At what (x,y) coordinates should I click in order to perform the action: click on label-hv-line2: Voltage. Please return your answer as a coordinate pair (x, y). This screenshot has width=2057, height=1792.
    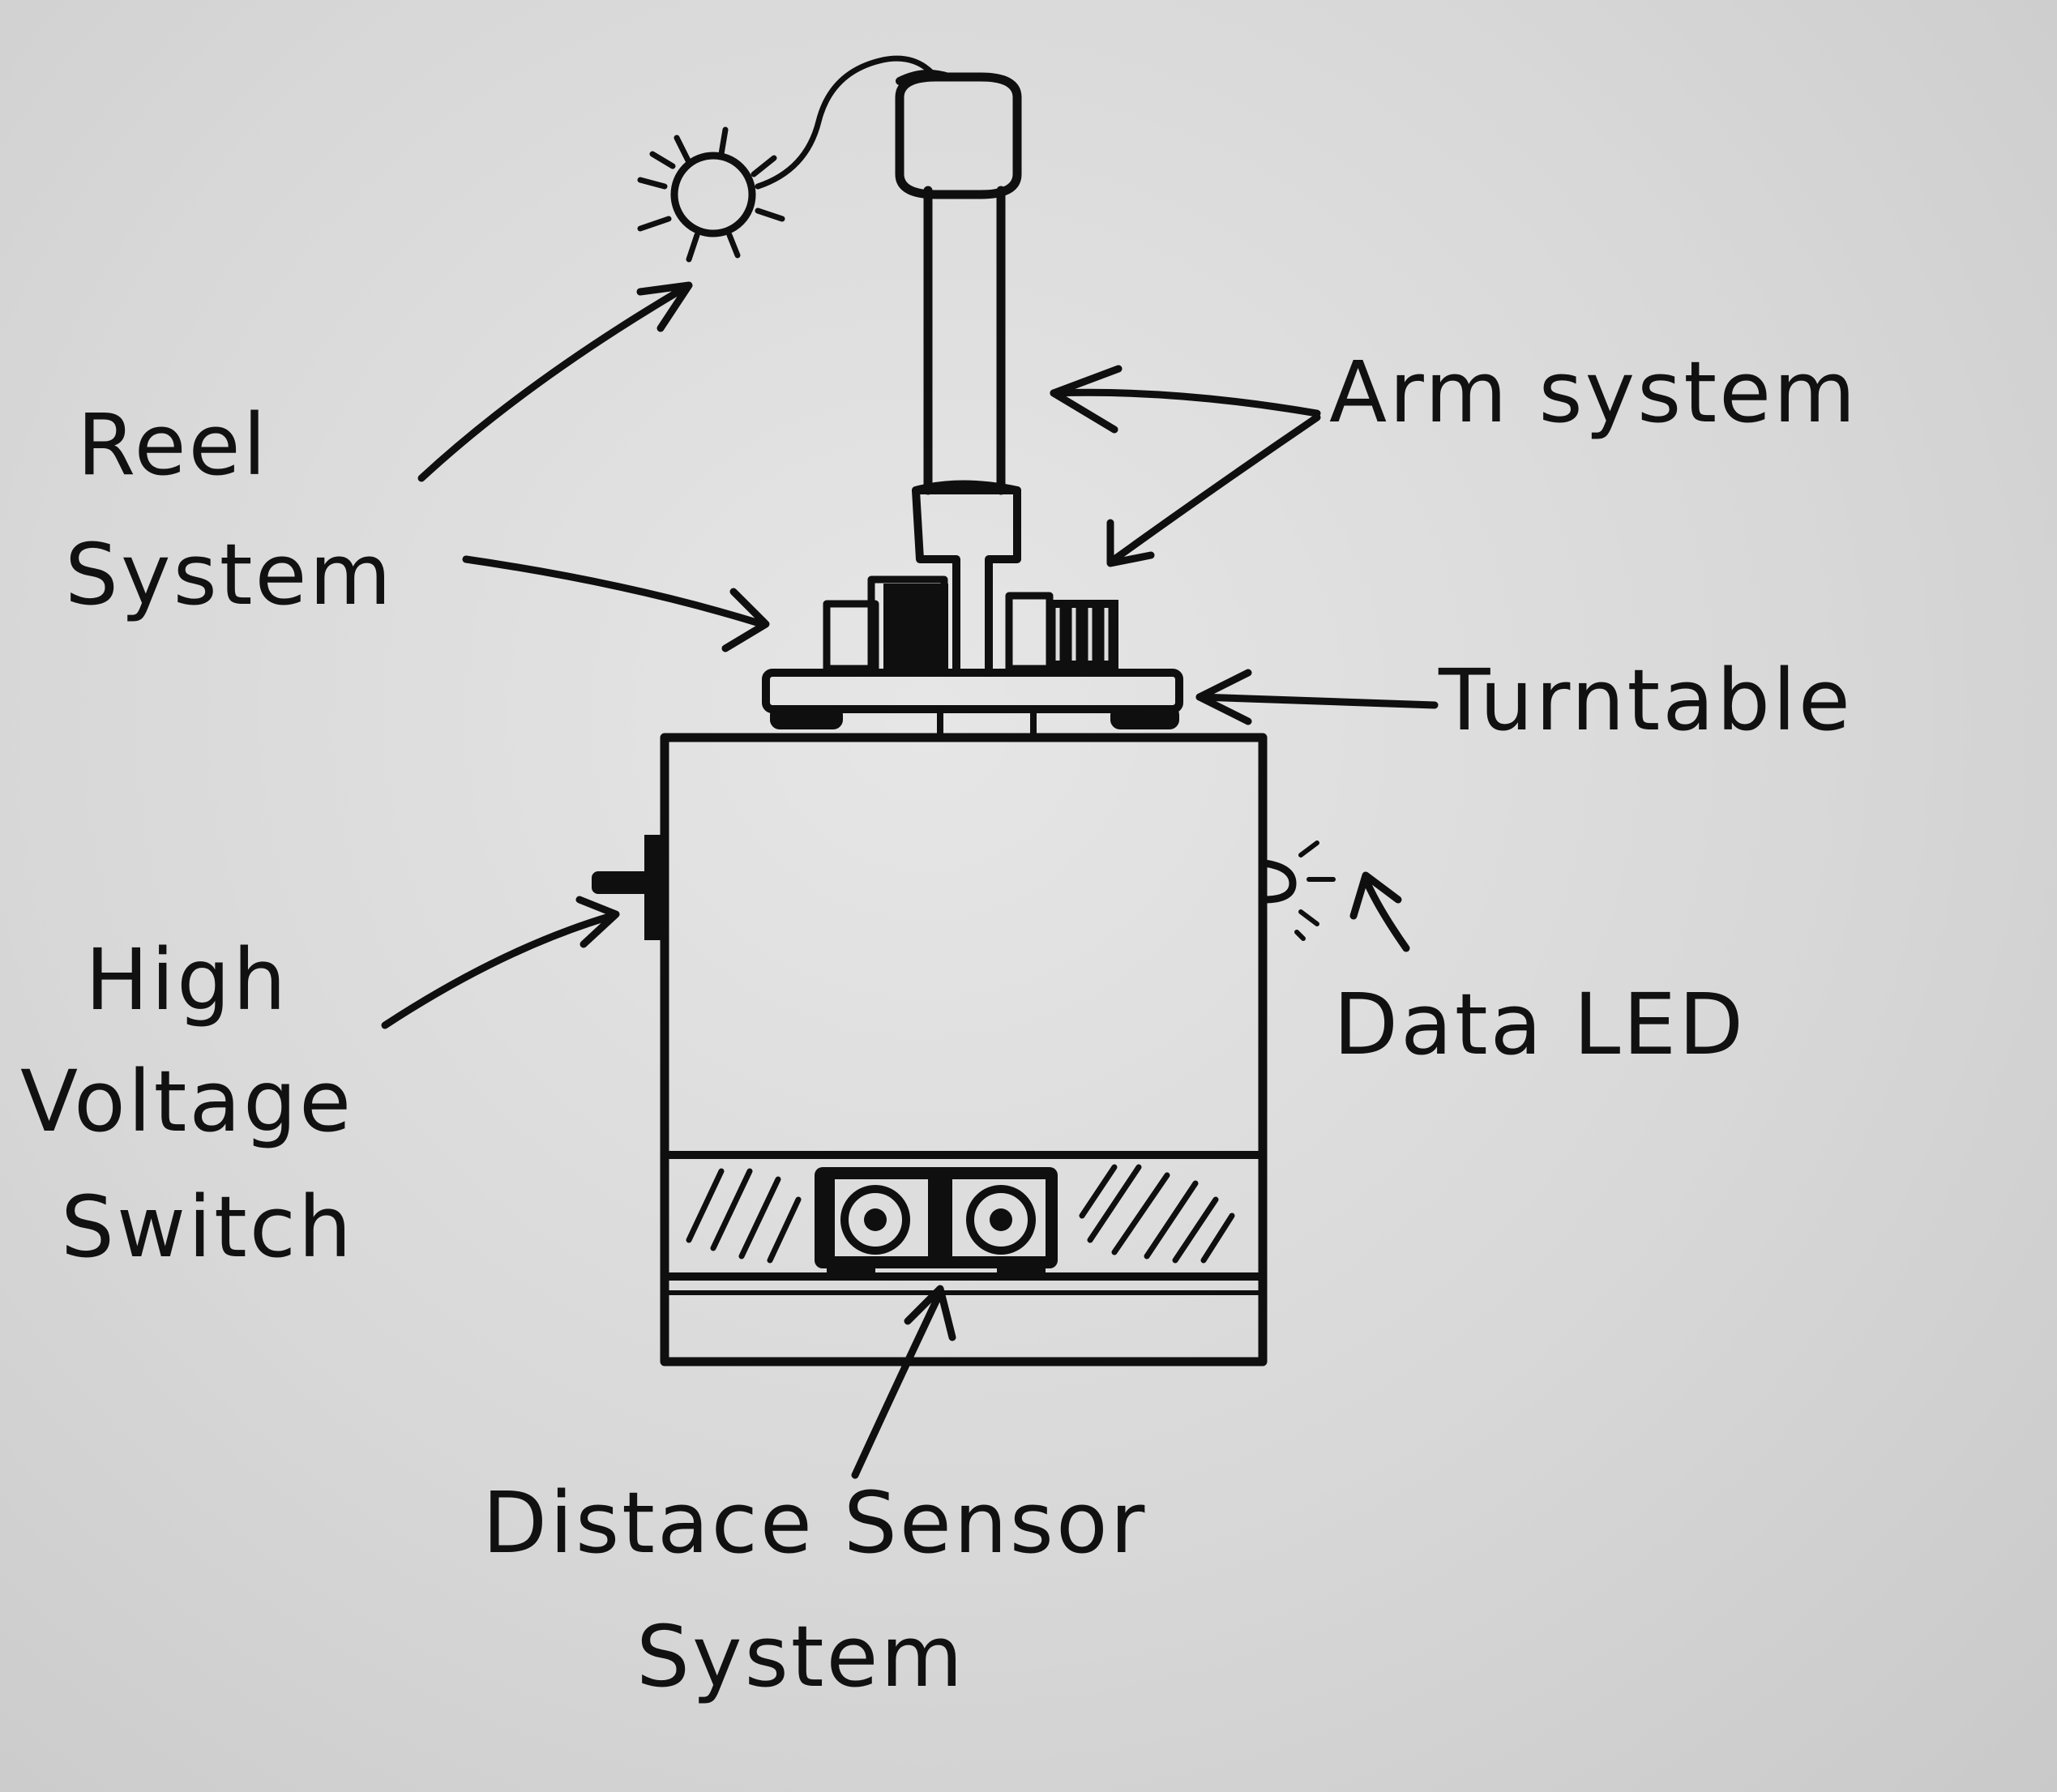
    Looking at the image, I should click on (186, 1101).